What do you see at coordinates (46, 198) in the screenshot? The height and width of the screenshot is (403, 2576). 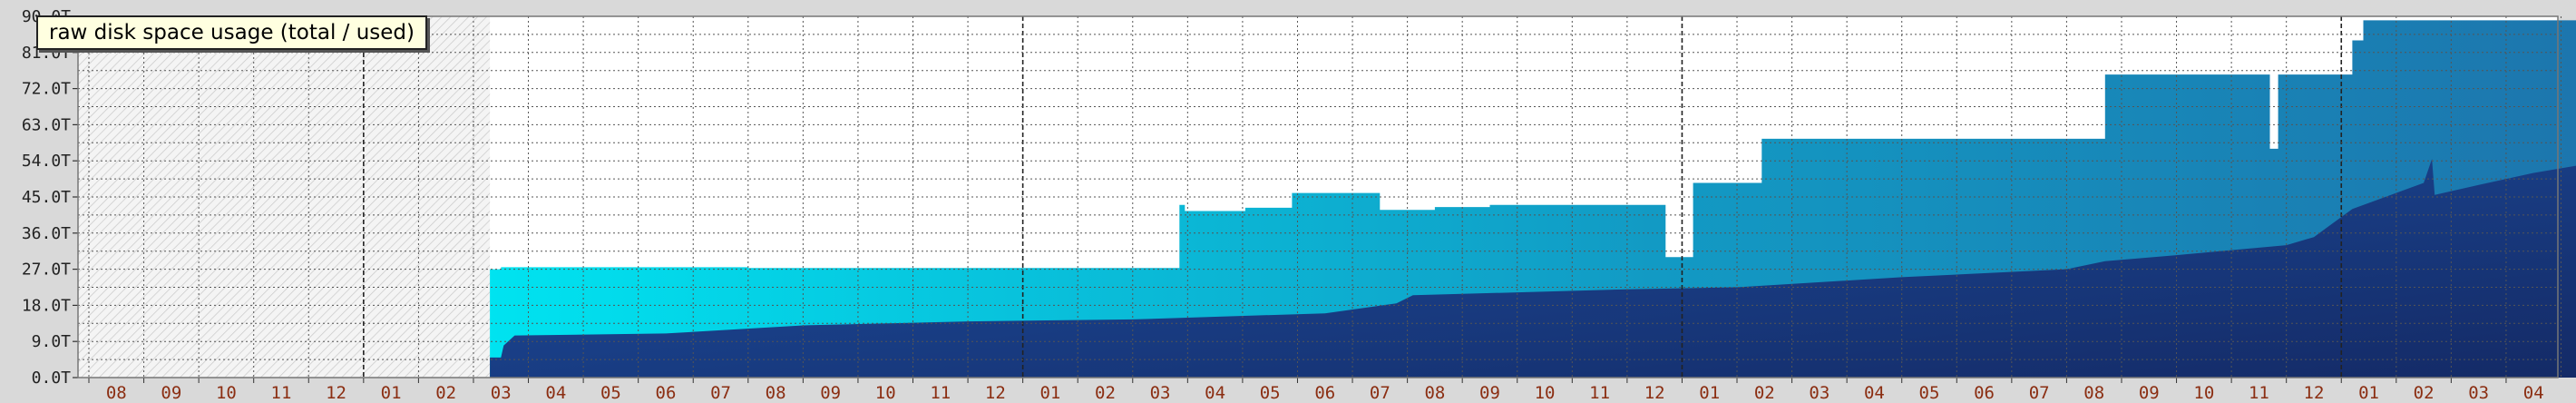 I see `y-tick-label: 45.0T` at bounding box center [46, 198].